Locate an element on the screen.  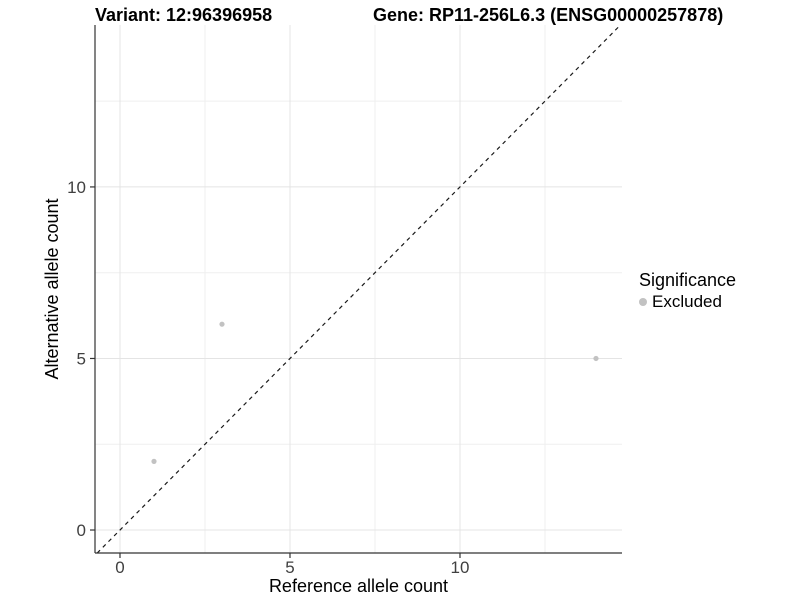
y-axis-title: Alternative allele count is located at coordinates (52, 288).